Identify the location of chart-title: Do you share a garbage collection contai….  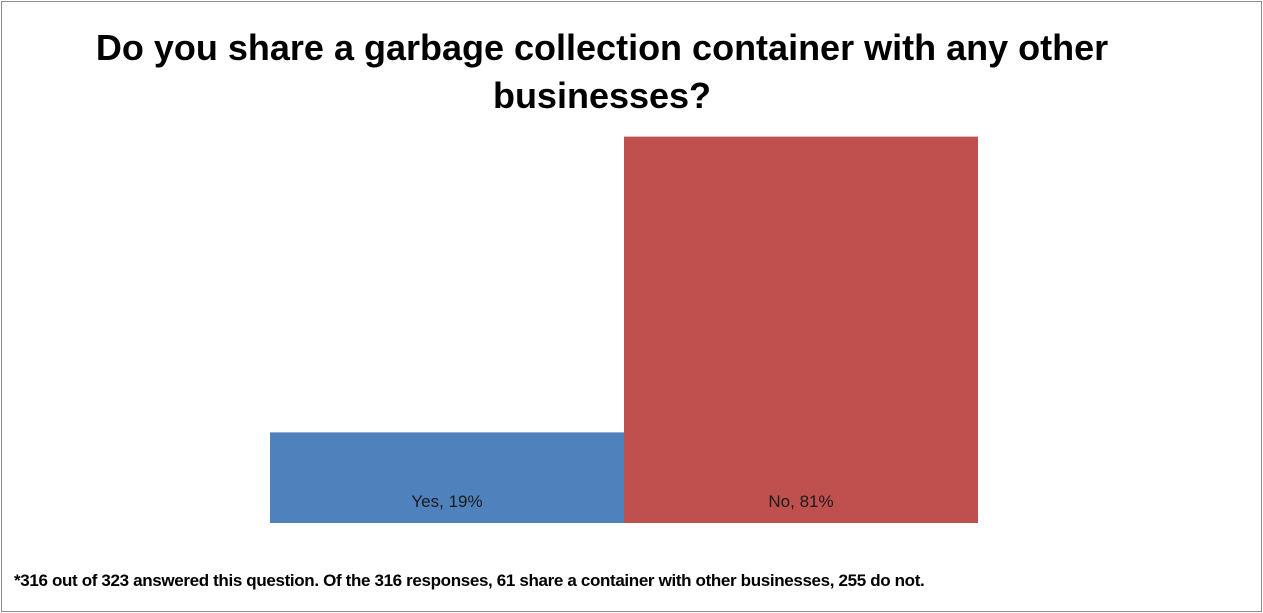
(602, 71).